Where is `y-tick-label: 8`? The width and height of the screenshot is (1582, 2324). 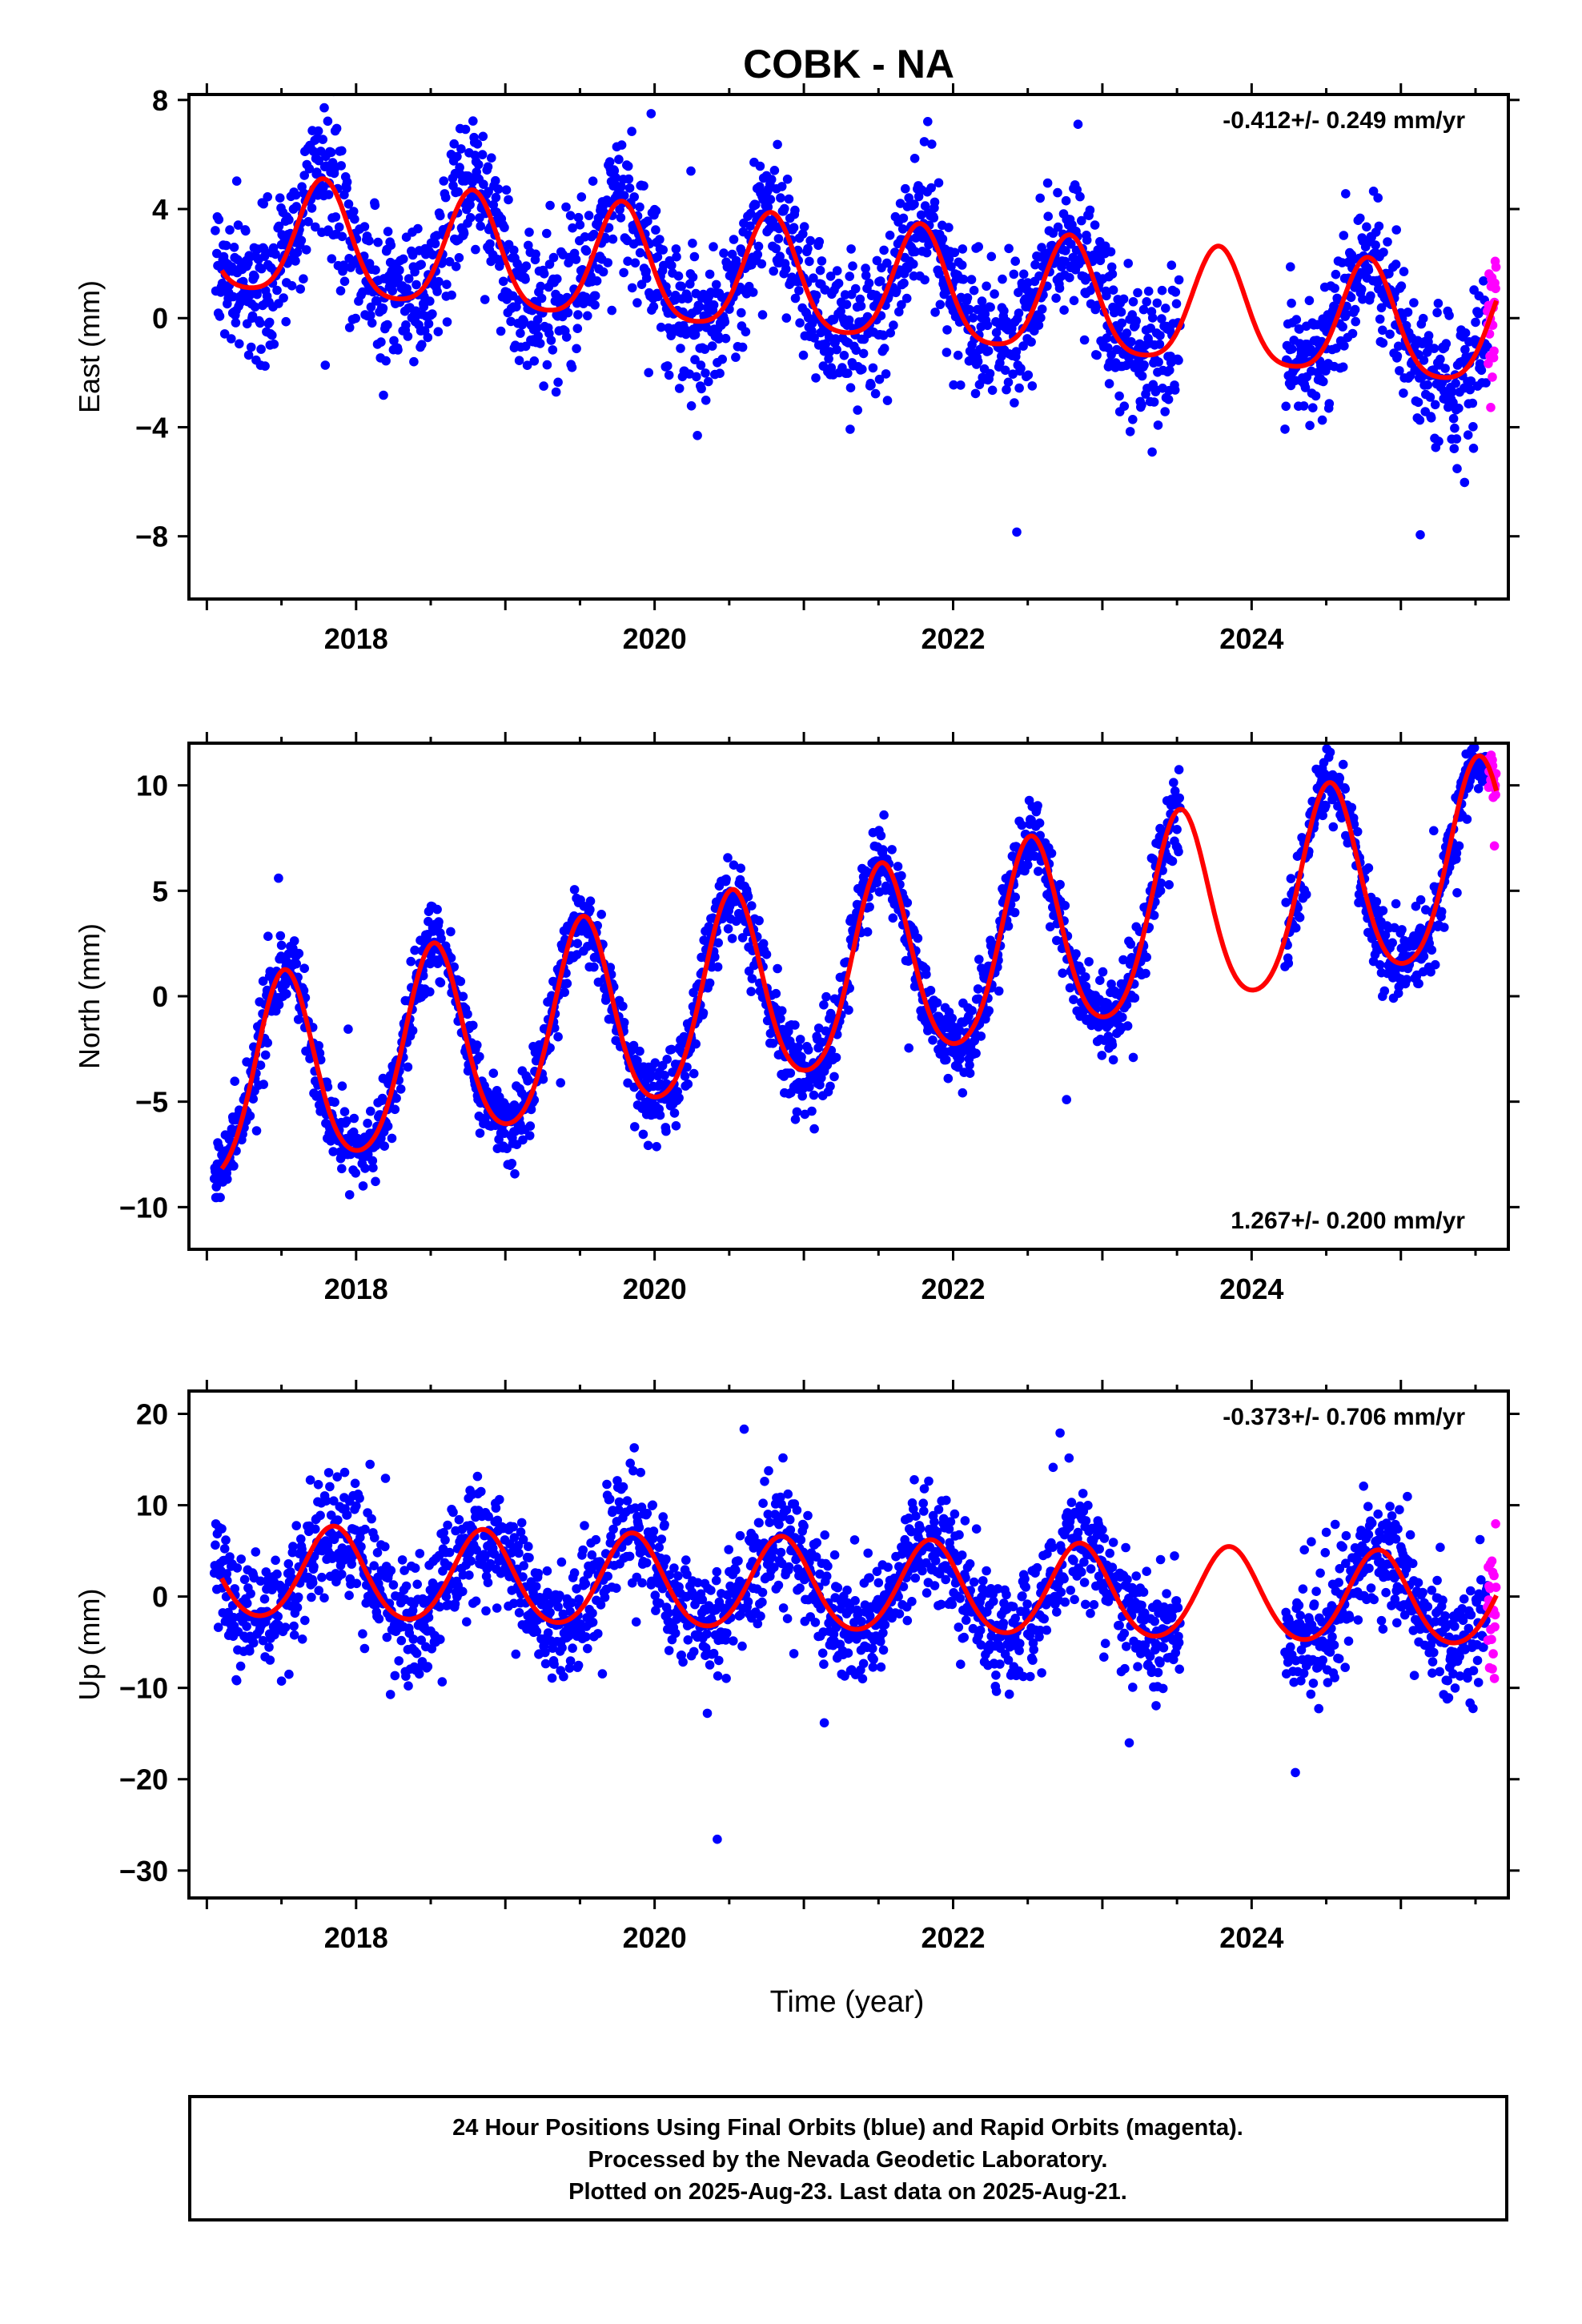
y-tick-label: 8 is located at coordinates (160, 100).